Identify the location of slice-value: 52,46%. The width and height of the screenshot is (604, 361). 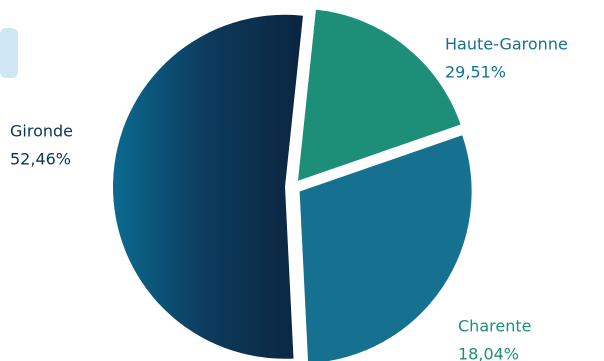
(40, 159).